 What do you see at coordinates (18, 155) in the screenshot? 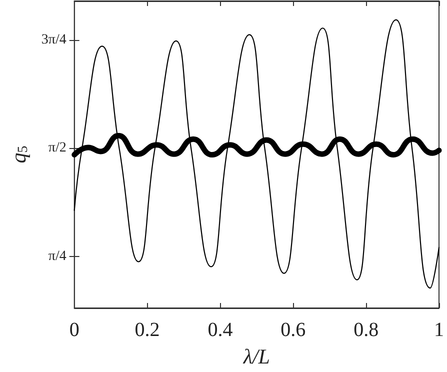
I see `y-axis-title: q5` at bounding box center [18, 155].